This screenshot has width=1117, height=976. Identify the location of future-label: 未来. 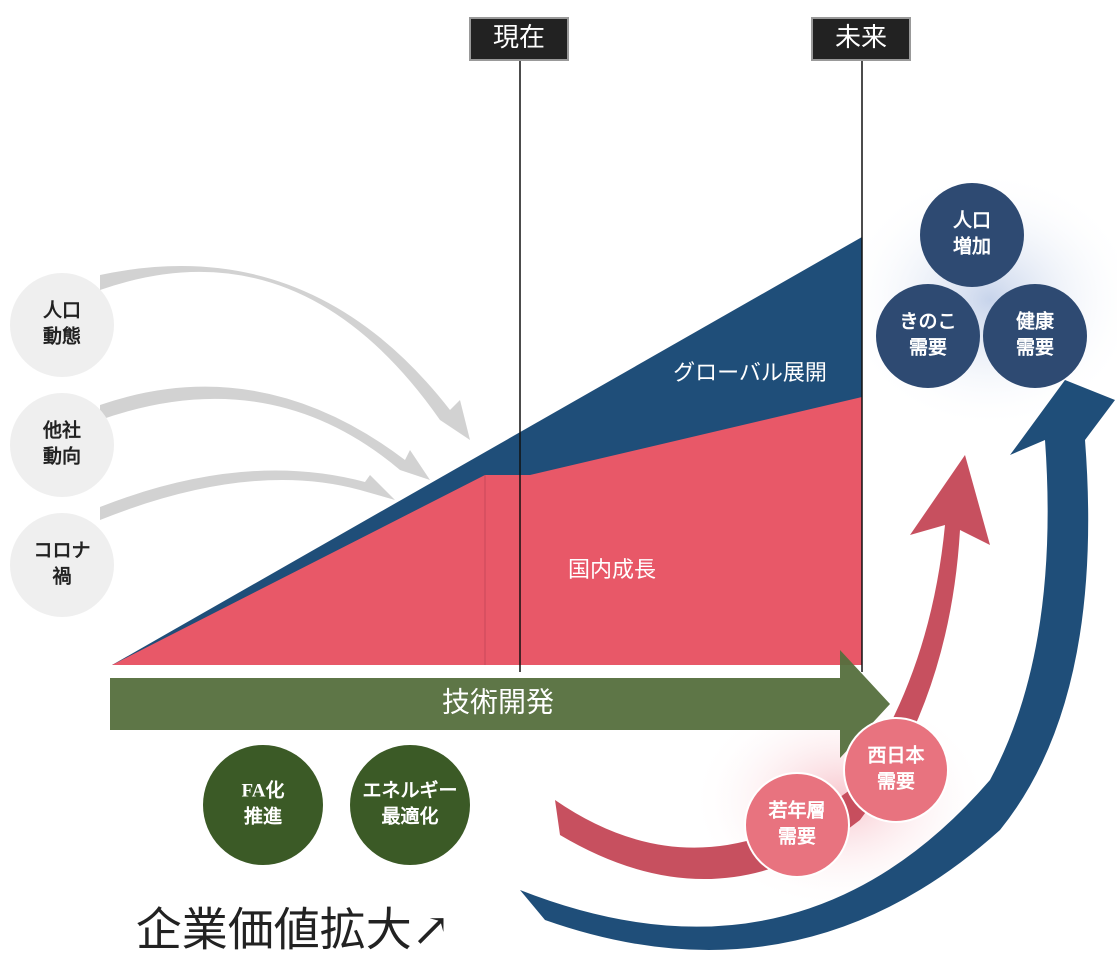
(861, 37).